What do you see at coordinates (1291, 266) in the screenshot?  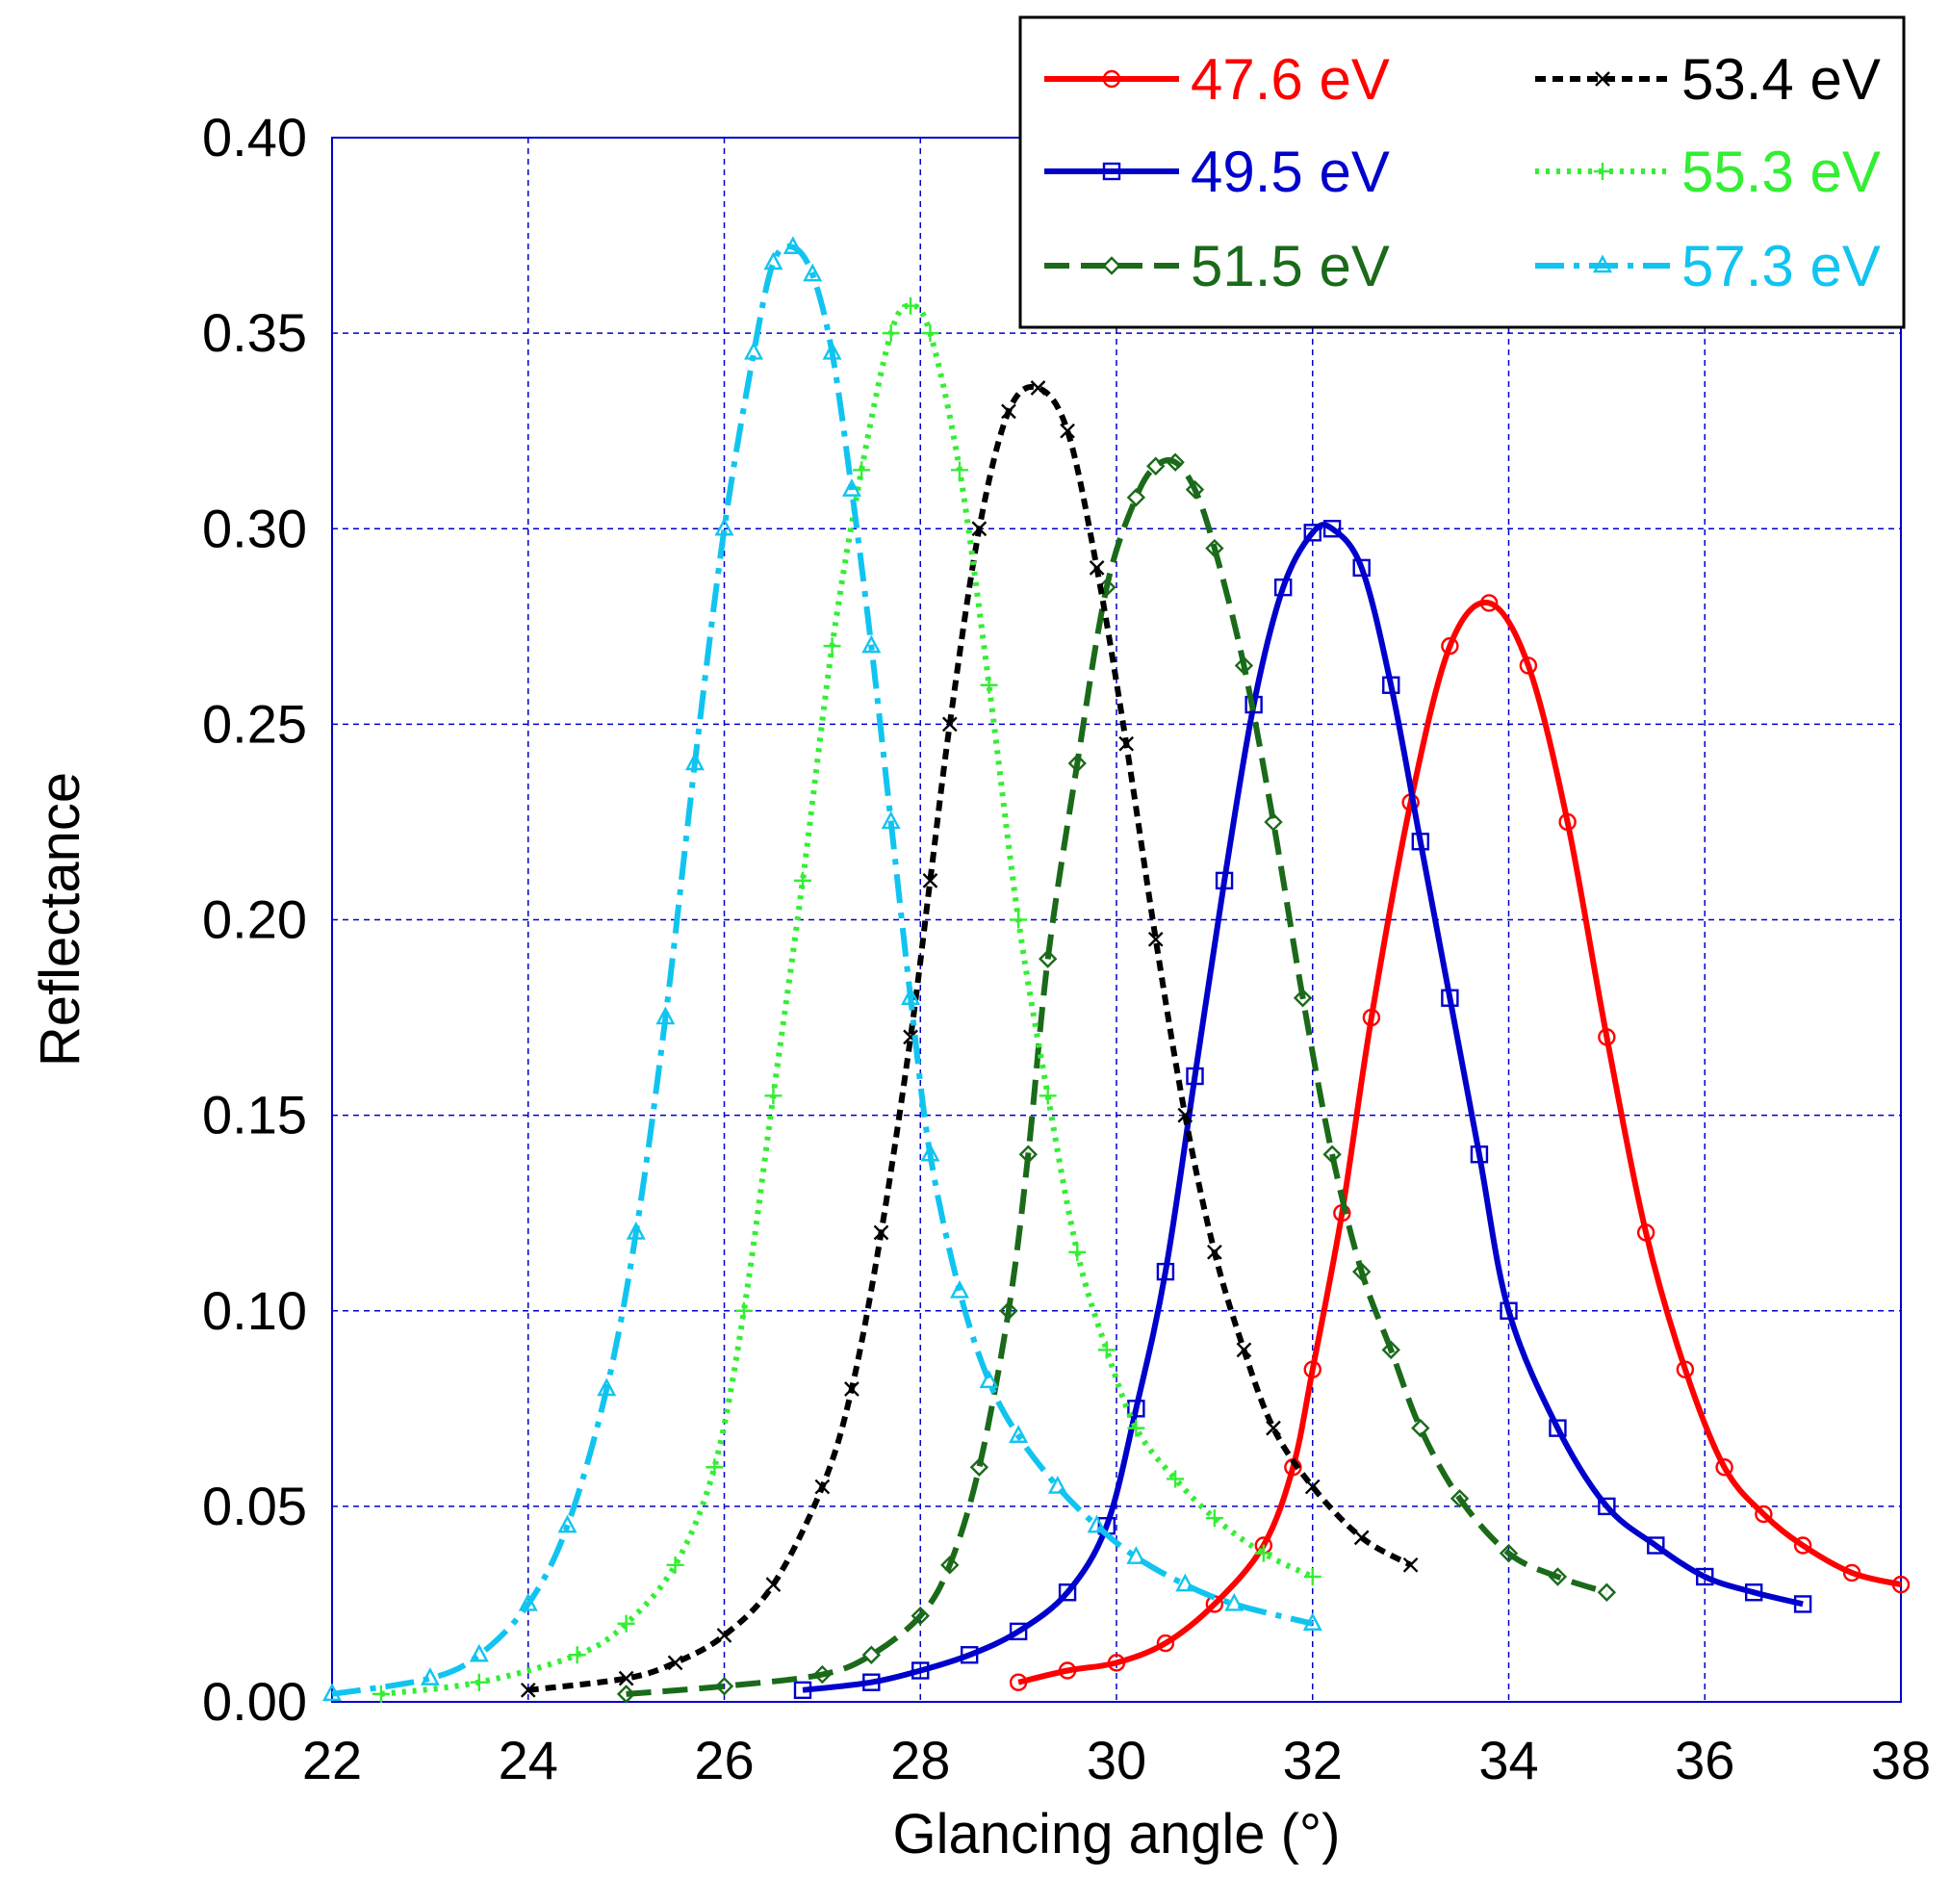 I see `legend-label: 51.5 eV` at bounding box center [1291, 266].